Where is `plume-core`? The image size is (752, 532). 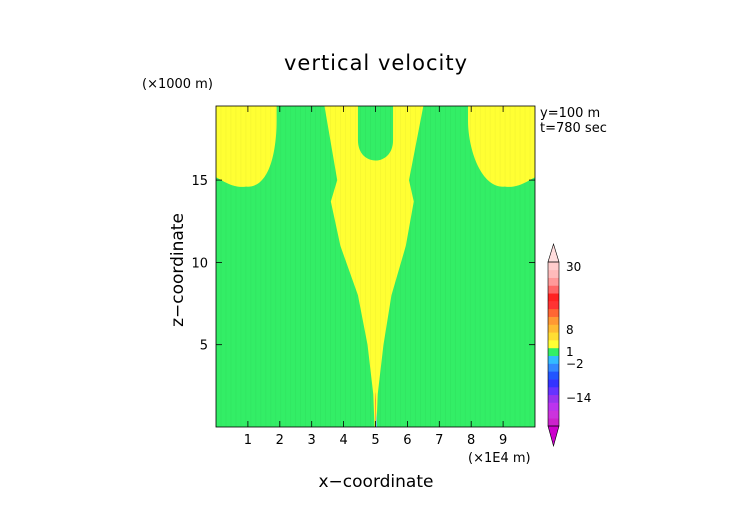 plume-core is located at coordinates (375, 409).